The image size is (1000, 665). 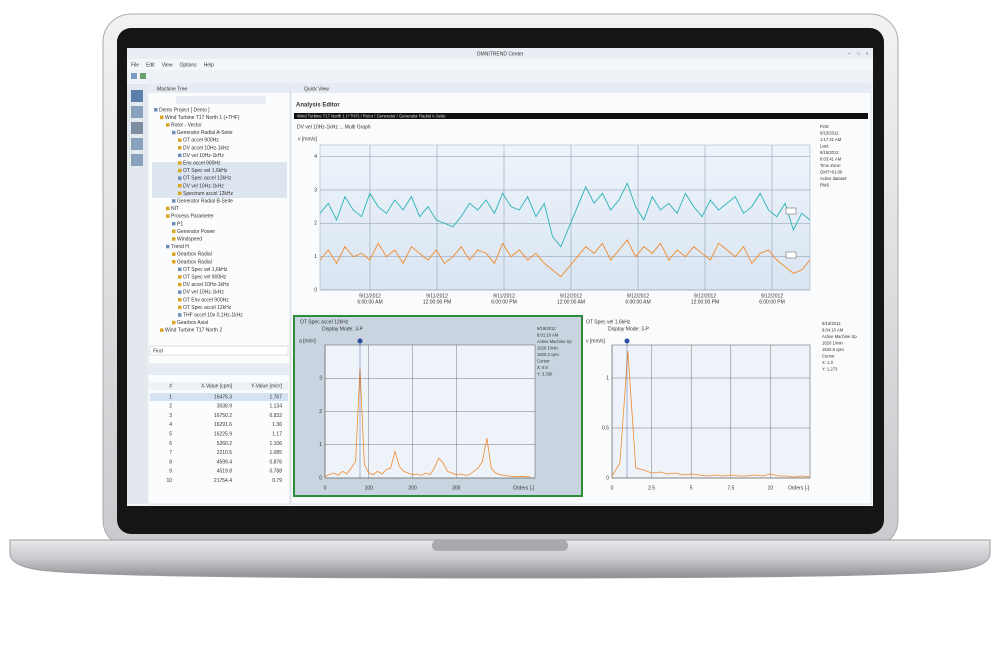 What do you see at coordinates (205, 133) in the screenshot?
I see `tree-item: Generator Radial A-Seite` at bounding box center [205, 133].